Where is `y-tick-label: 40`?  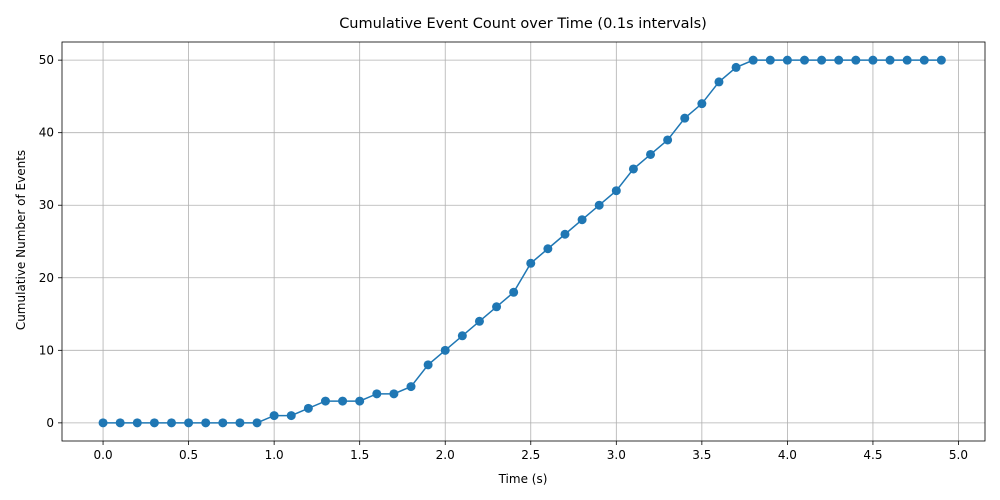
y-tick-label: 40 is located at coordinates (46, 133).